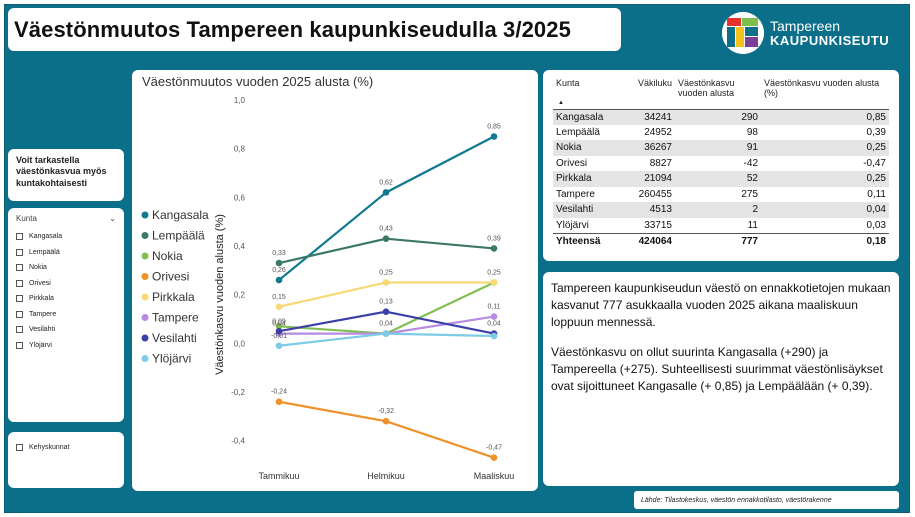 Image resolution: width=915 pixels, height=517 pixels. What do you see at coordinates (66, 299) in the screenshot?
I see `slicer-item: Pirkkala` at bounding box center [66, 299].